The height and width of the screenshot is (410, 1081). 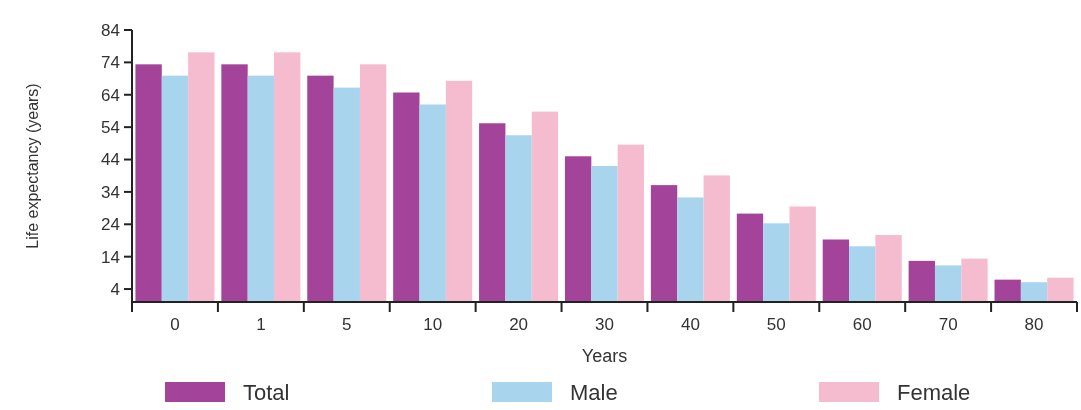 I want to click on legend-label: Male, so click(x=594, y=392).